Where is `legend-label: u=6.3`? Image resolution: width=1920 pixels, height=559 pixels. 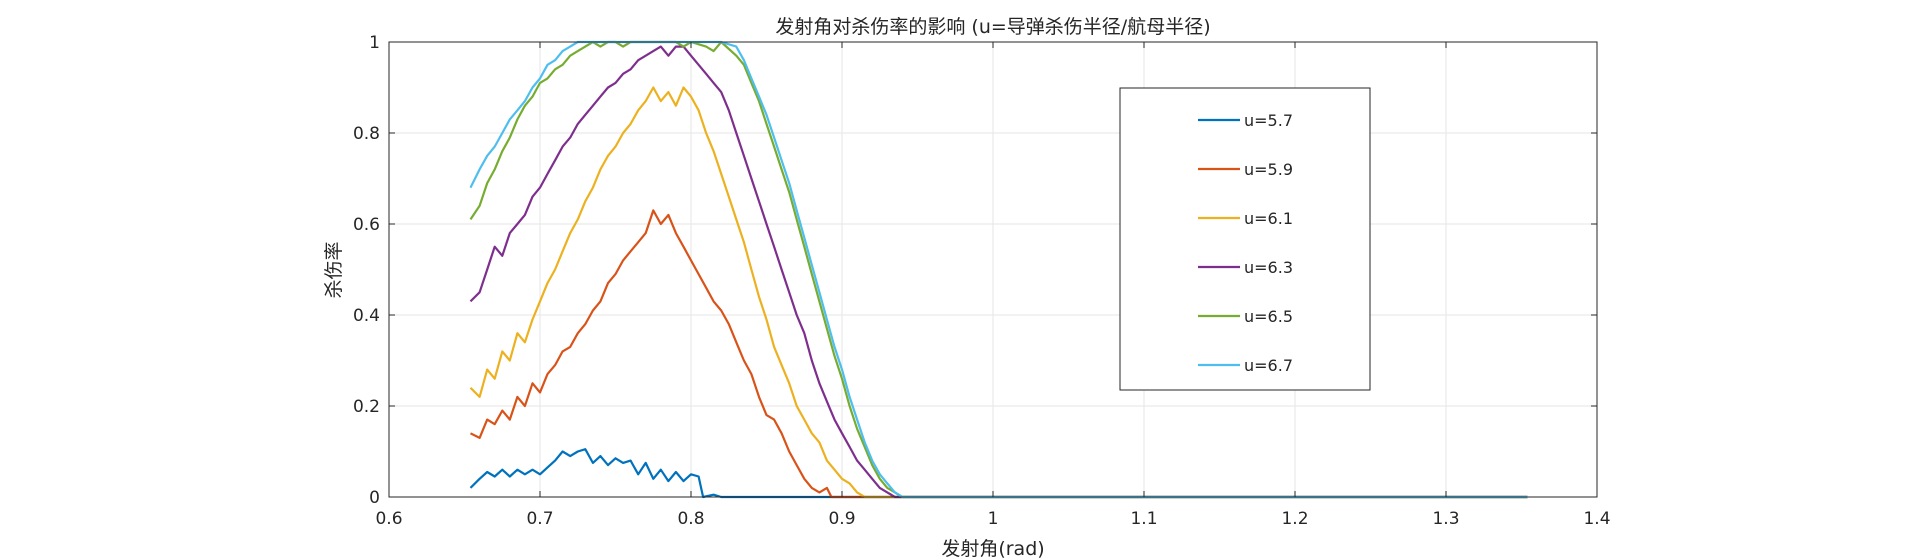
legend-label: u=6.3 is located at coordinates (1268, 267).